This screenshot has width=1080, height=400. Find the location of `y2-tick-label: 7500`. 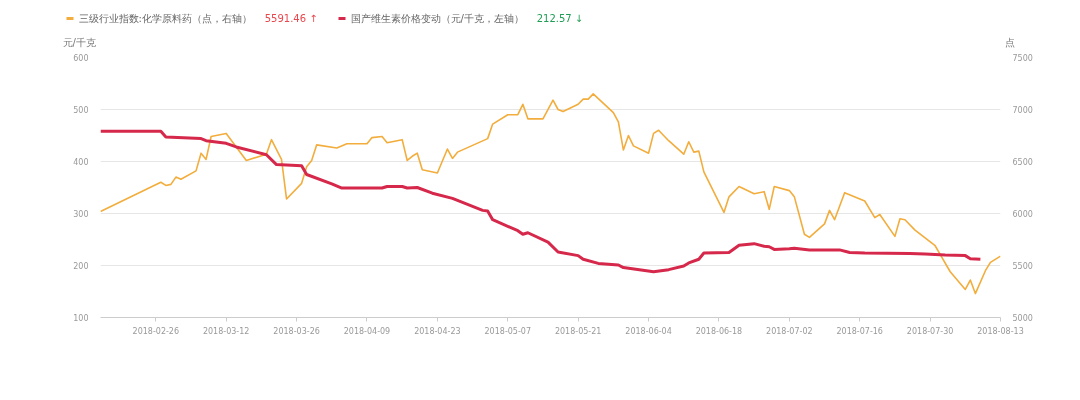

y2-tick-label: 7500 is located at coordinates (1022, 58).